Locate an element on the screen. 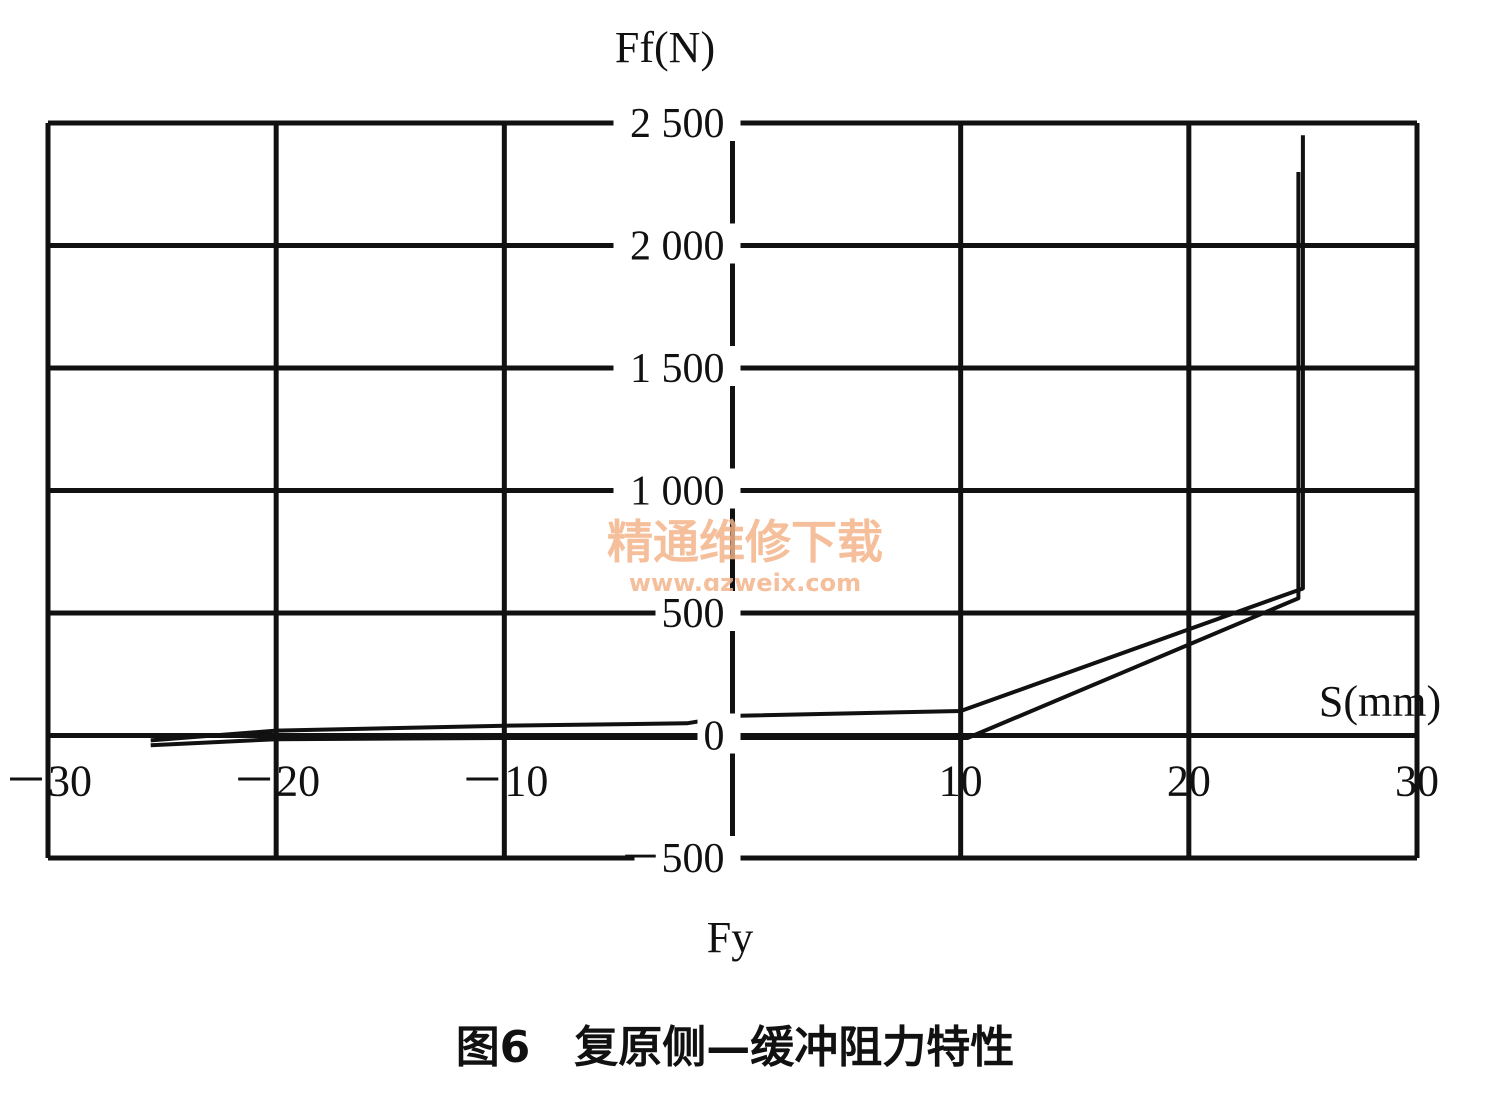 The height and width of the screenshot is (1106, 1496). y-tick-label: 500 is located at coordinates (693, 614).